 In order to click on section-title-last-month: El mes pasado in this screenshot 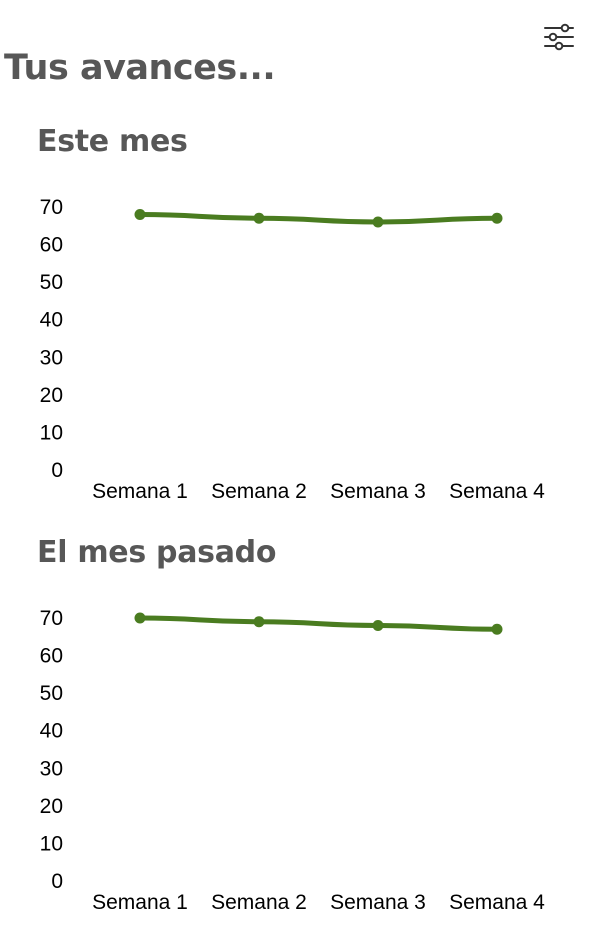, I will do `click(157, 552)`.